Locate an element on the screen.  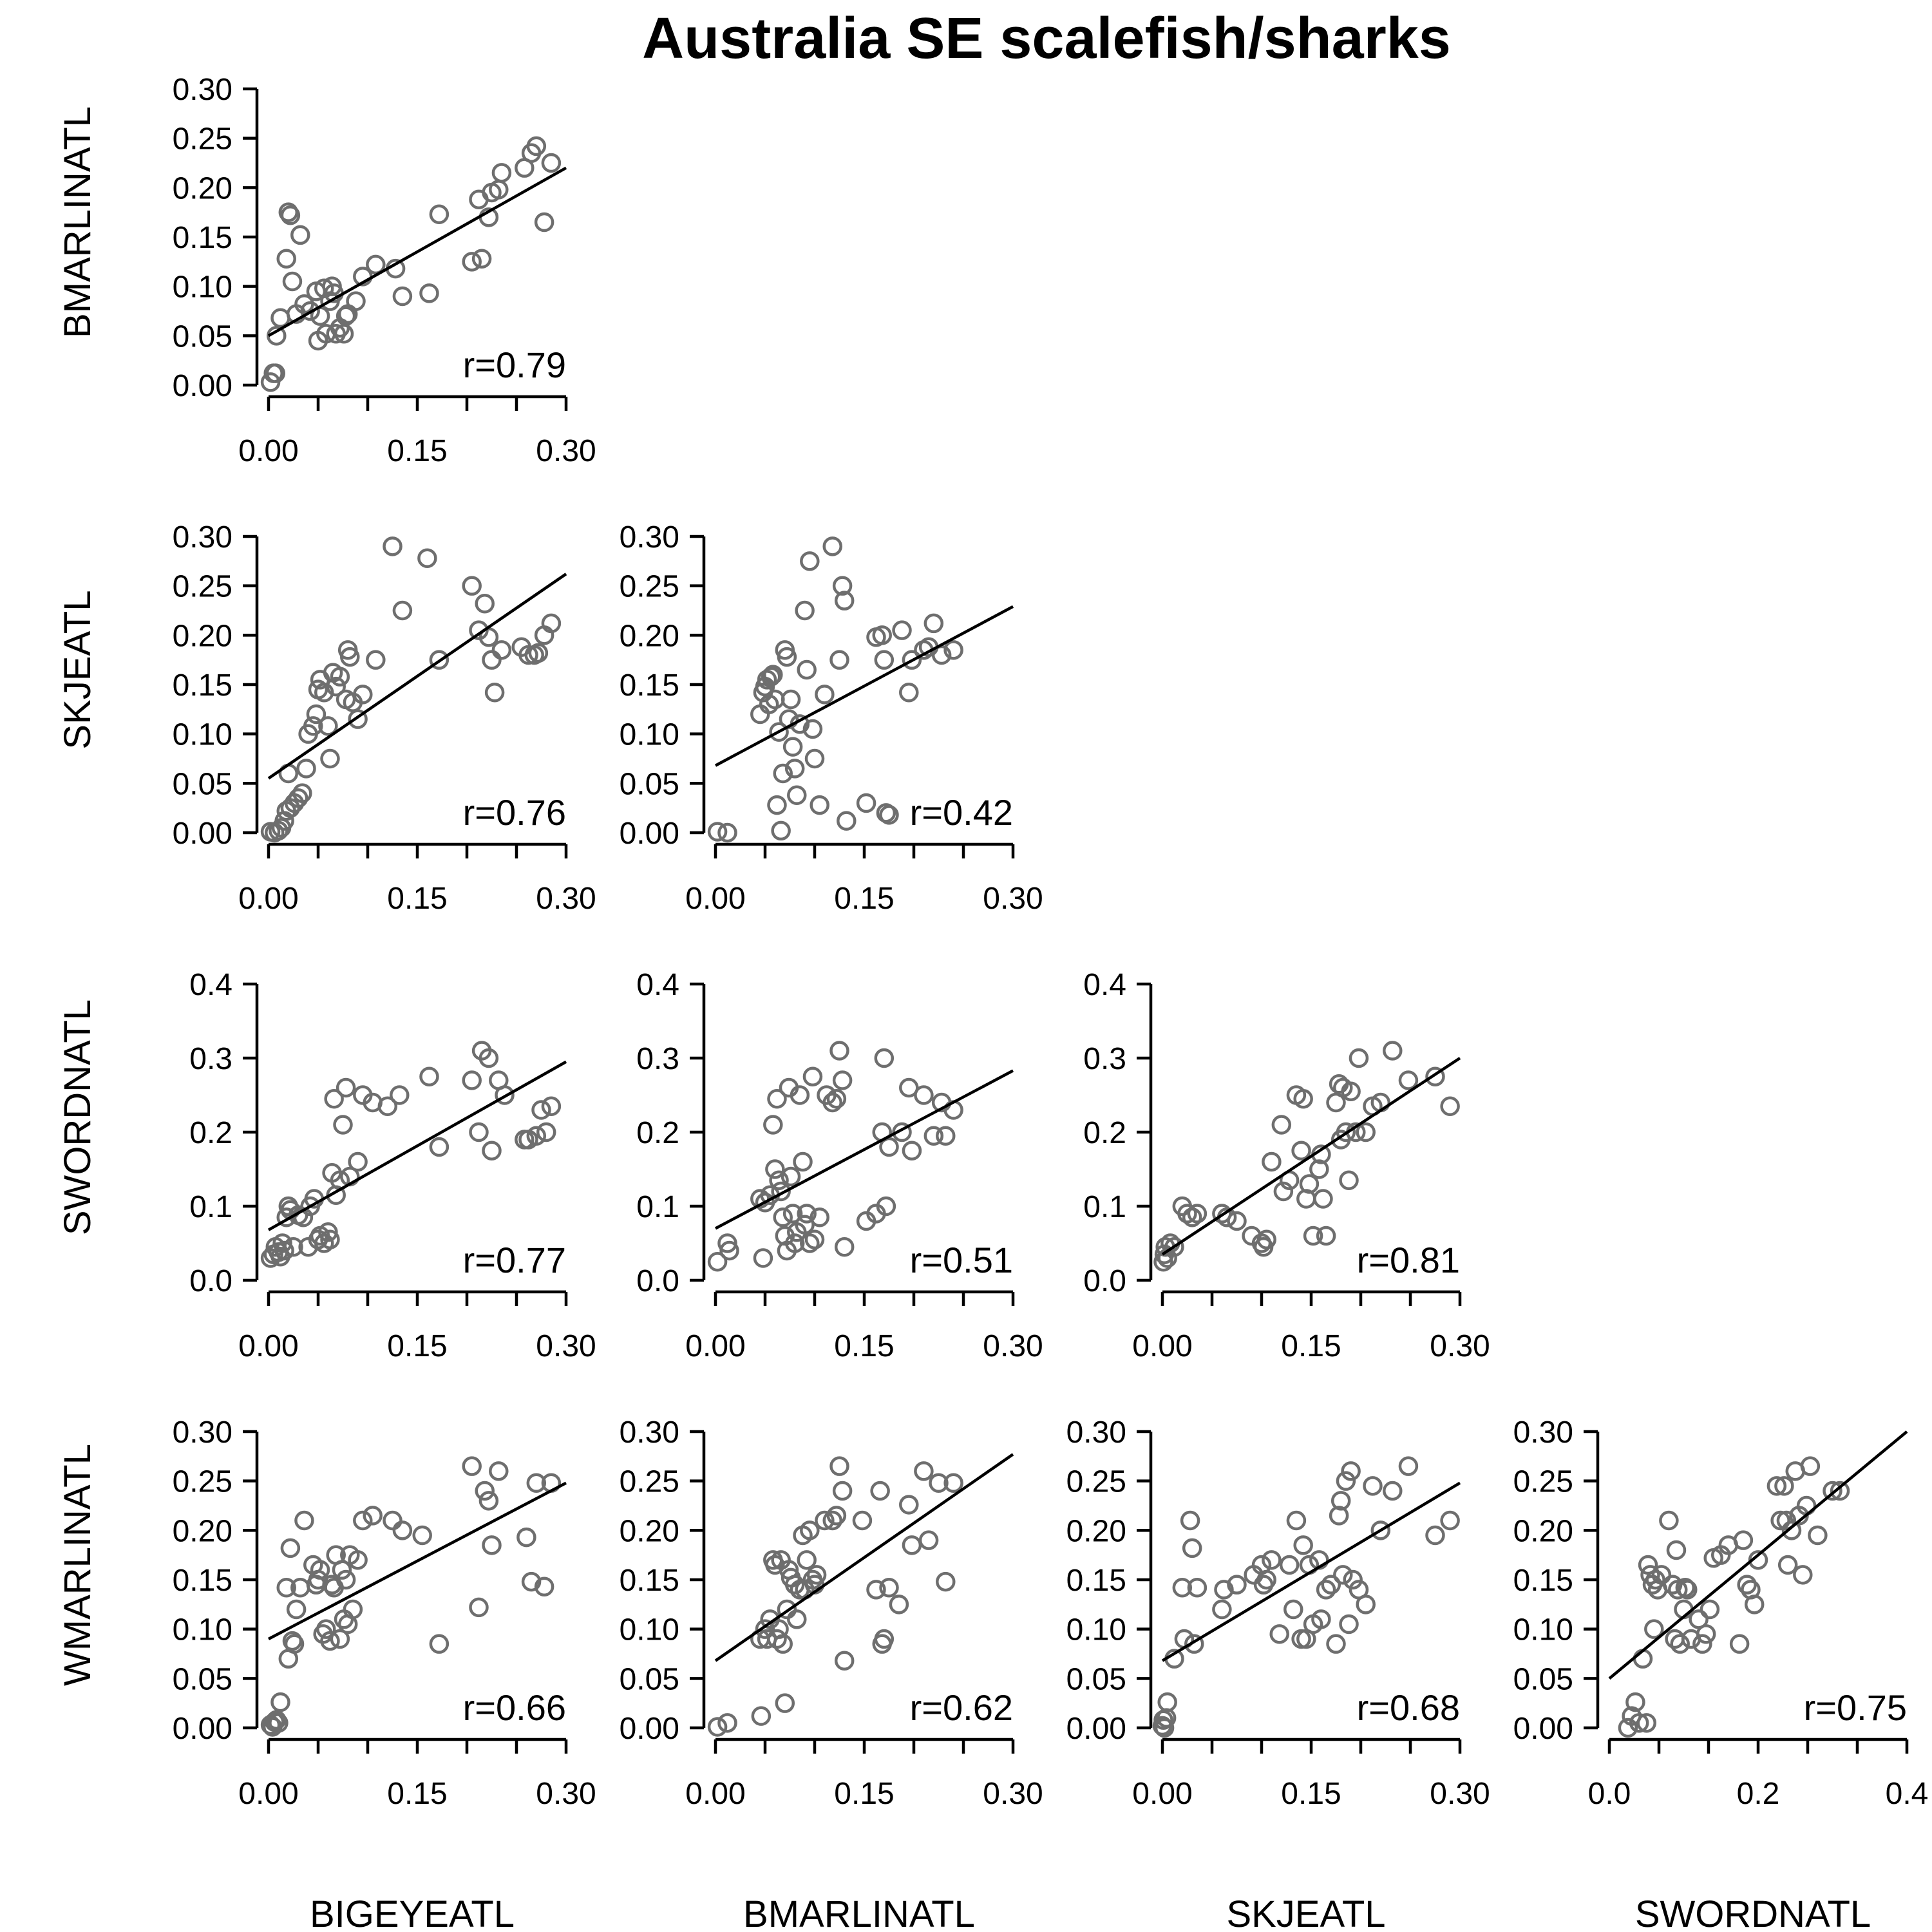
y-tick-label: 0.00 is located at coordinates (1096, 1729).